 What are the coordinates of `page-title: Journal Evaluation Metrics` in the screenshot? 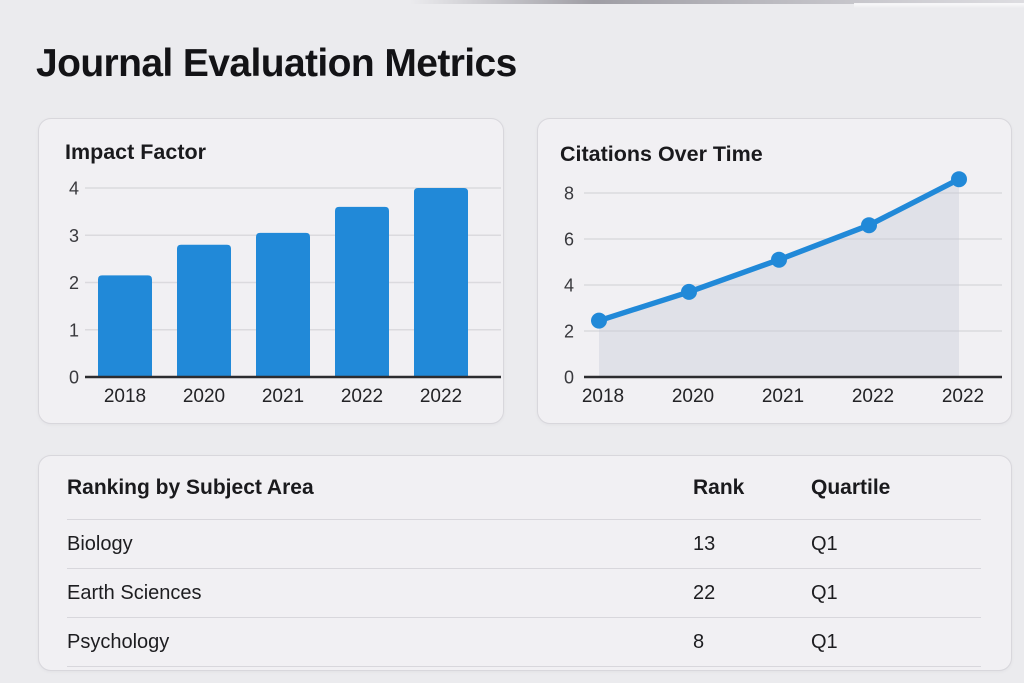 It's located at (276, 63).